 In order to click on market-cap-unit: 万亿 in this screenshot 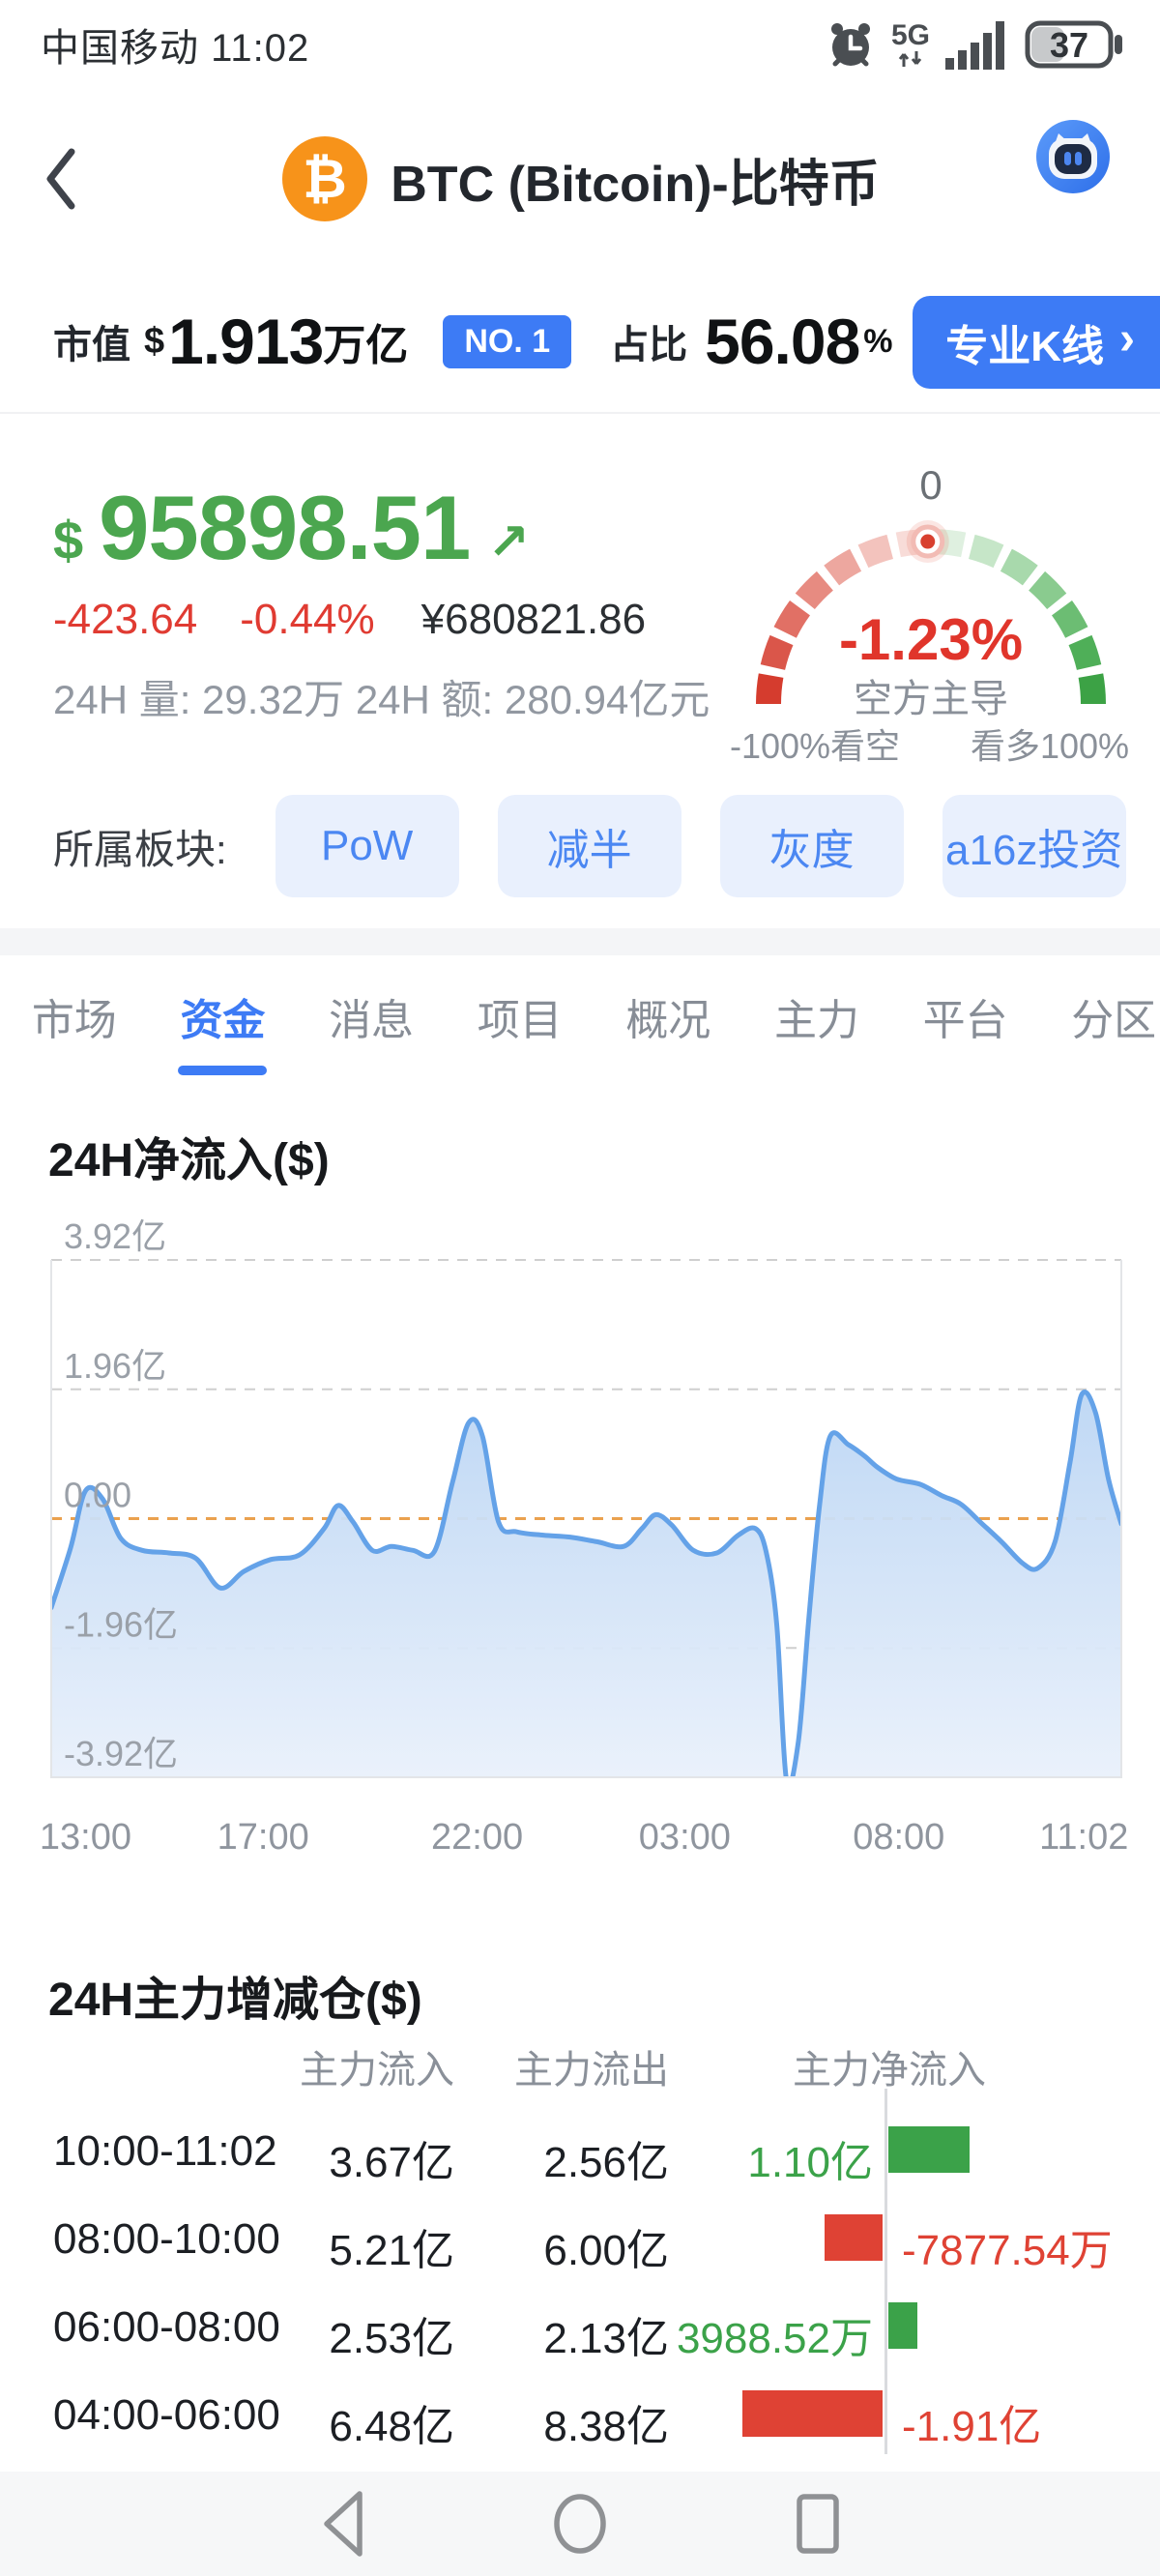, I will do `click(366, 345)`.